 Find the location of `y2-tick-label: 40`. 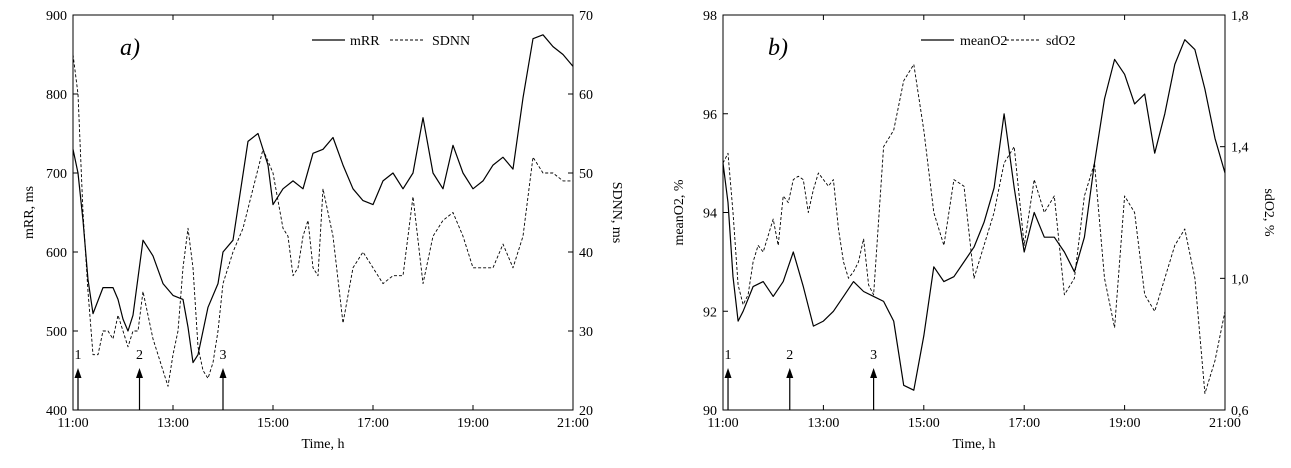

y2-tick-label: 40 is located at coordinates (586, 253).